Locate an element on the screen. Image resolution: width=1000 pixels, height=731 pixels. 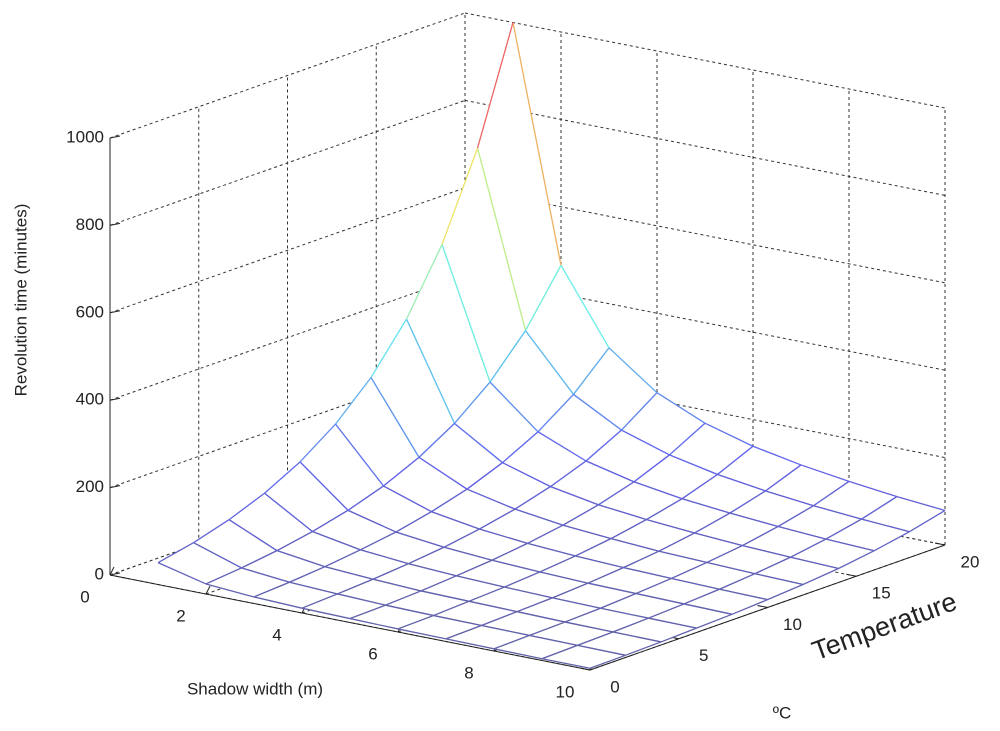
axis-line is located at coordinates (350, 622).